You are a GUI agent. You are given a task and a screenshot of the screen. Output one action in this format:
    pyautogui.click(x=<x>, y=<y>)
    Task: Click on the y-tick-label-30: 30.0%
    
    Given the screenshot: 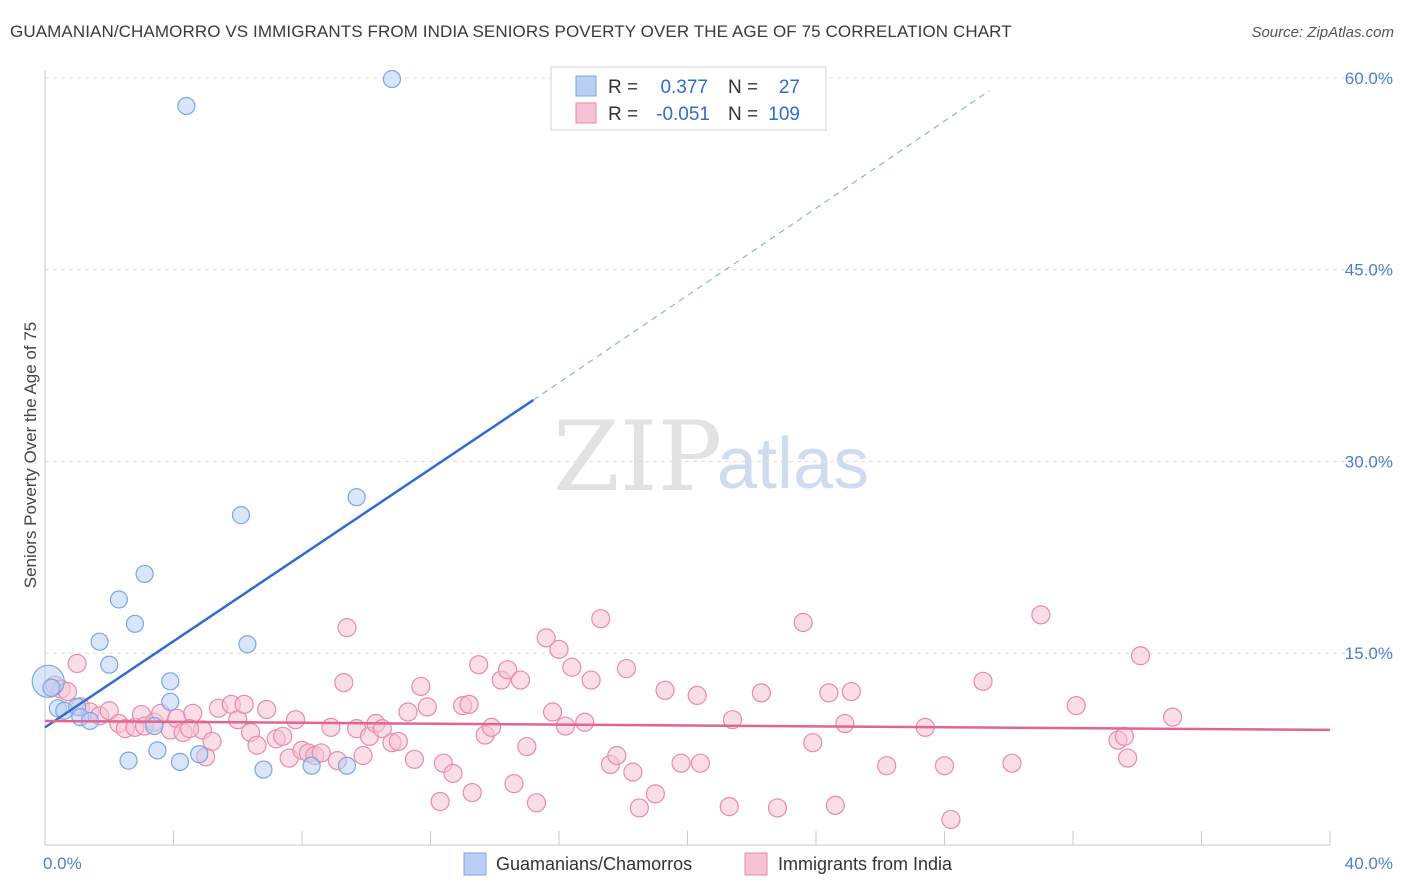 What is the action you would take?
    pyautogui.click(x=1369, y=461)
    